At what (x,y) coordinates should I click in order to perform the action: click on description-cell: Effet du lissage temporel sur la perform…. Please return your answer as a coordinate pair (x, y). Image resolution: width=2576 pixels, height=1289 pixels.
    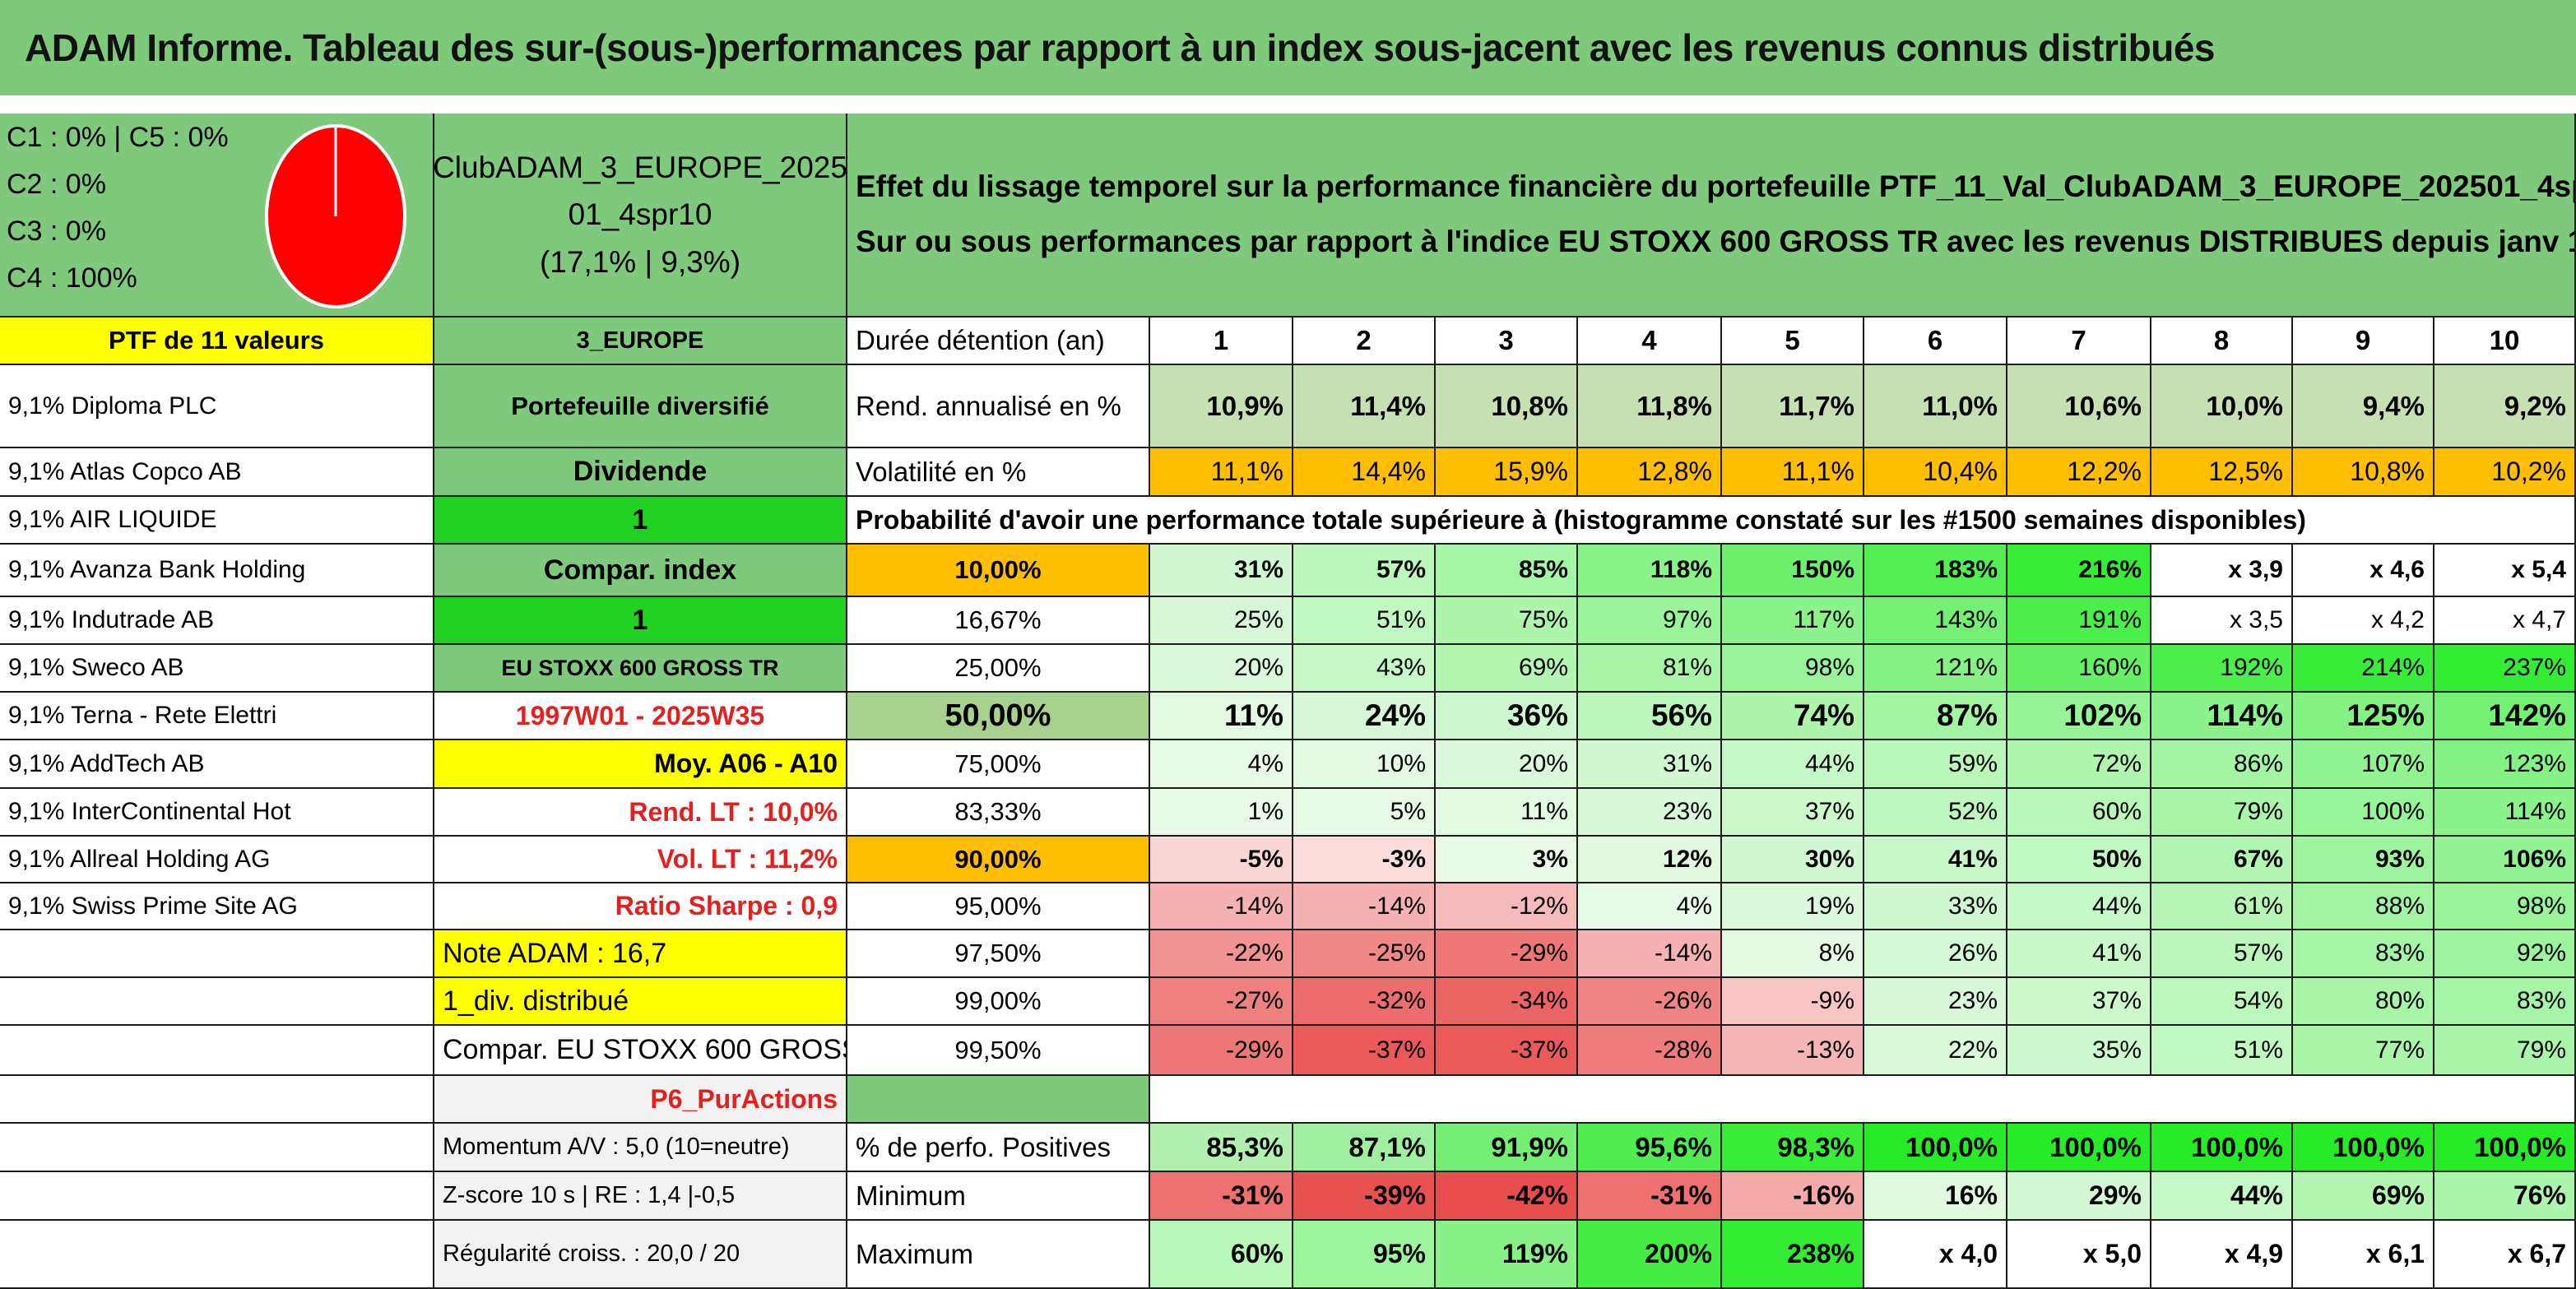
    Looking at the image, I should click on (1711, 216).